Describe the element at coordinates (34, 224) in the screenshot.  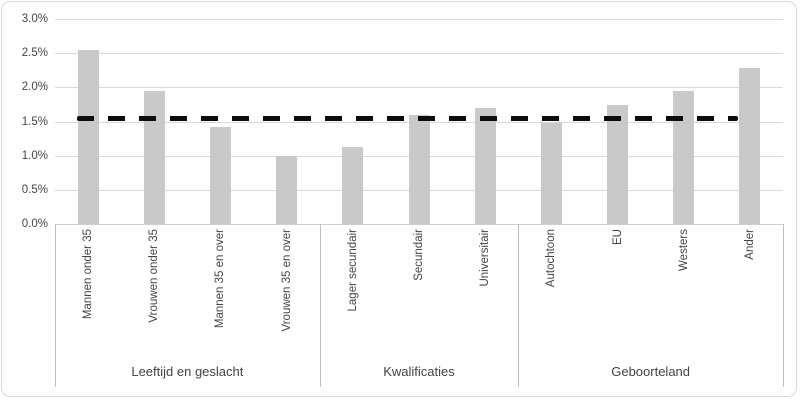
I see `y-tick-label: 0.0%` at that location.